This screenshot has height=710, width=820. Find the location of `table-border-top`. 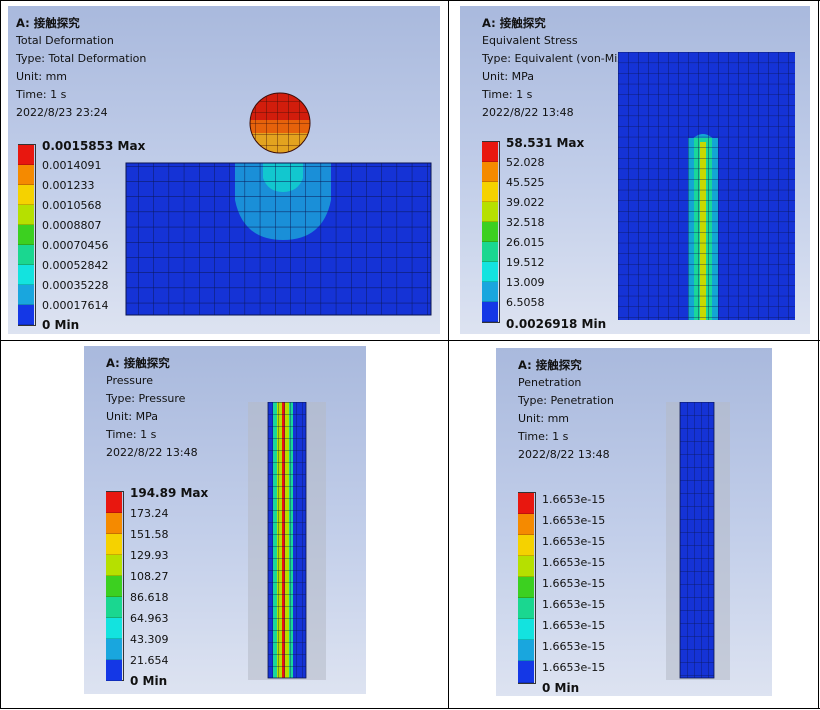

table-border-top is located at coordinates (410, 0).